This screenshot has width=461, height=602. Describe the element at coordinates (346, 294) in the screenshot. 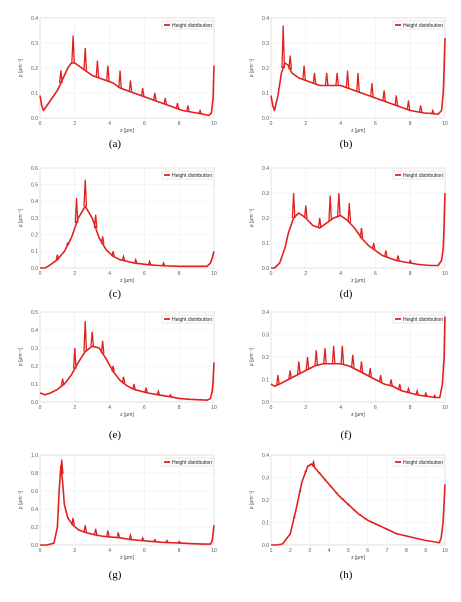

I see `caption-d: (d)` at that location.